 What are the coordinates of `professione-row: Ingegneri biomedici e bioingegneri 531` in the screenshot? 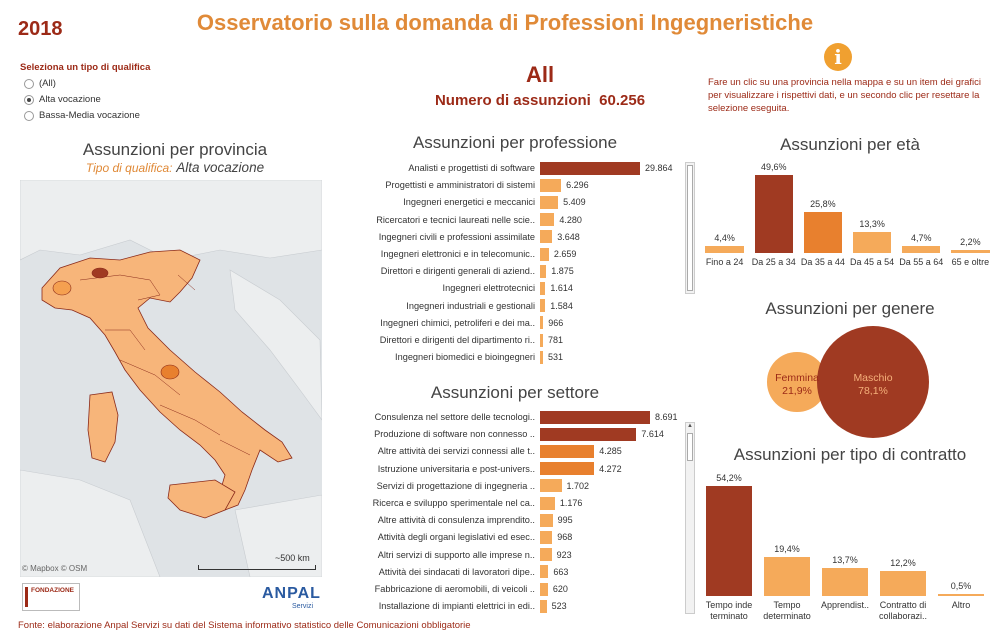 It's located at (456, 357).